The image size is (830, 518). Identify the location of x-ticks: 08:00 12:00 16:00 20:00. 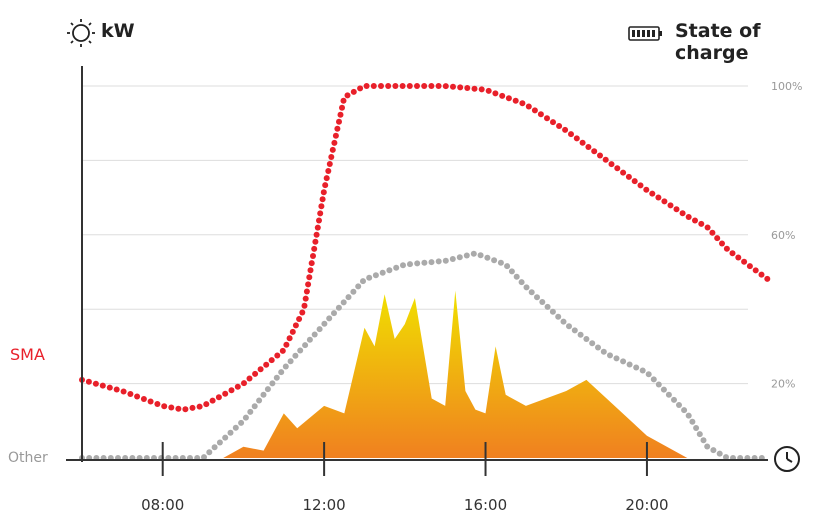
(405, 478).